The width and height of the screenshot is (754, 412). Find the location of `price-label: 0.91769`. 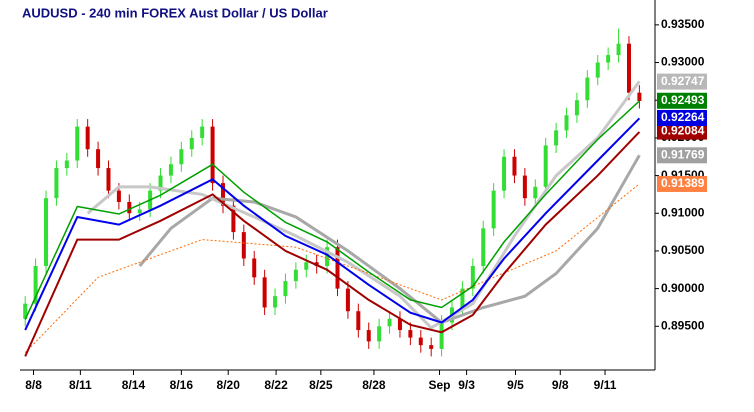

price-label: 0.91769 is located at coordinates (683, 154).